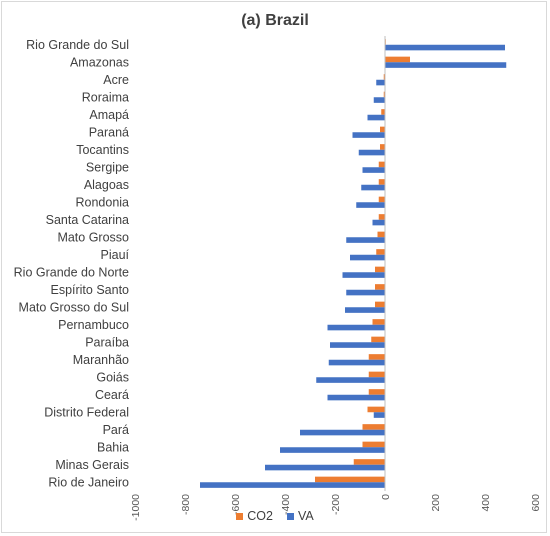 The width and height of the screenshot is (550, 536). I want to click on legend-label: VA, so click(305, 516).